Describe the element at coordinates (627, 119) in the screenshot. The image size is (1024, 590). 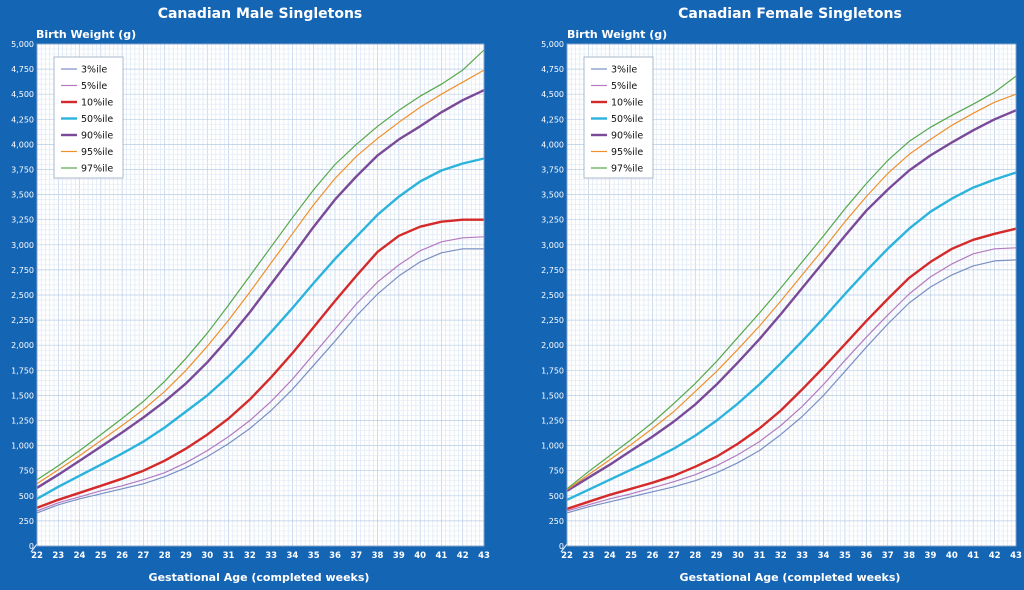
I see `legend-entry: 50%ile` at that location.